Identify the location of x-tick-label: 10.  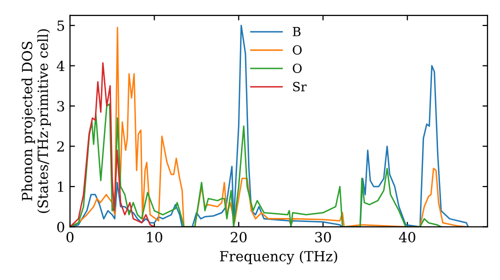
(154, 237).